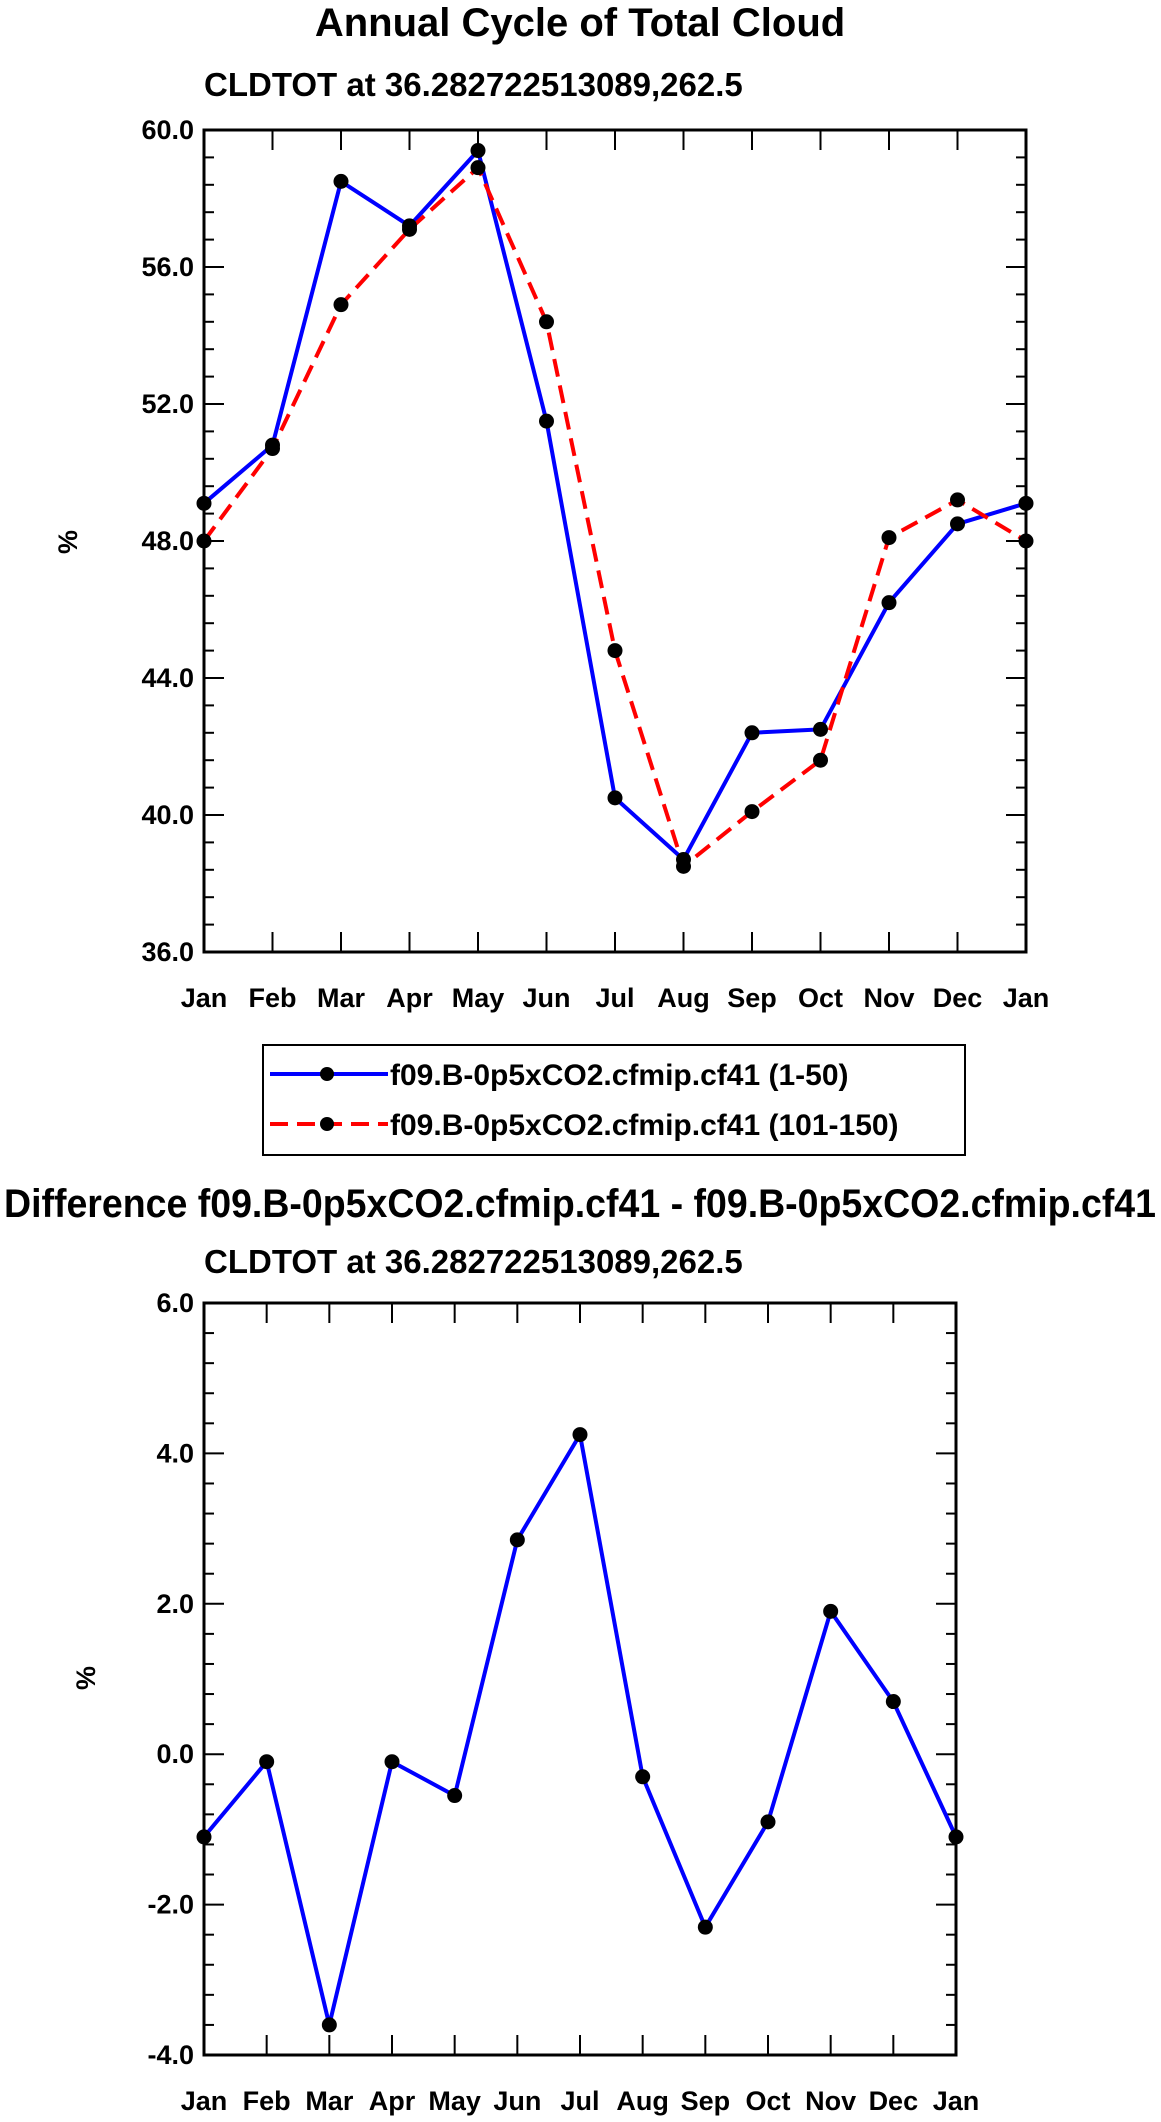  I want to click on y-tick-label: 56.0, so click(167, 267).